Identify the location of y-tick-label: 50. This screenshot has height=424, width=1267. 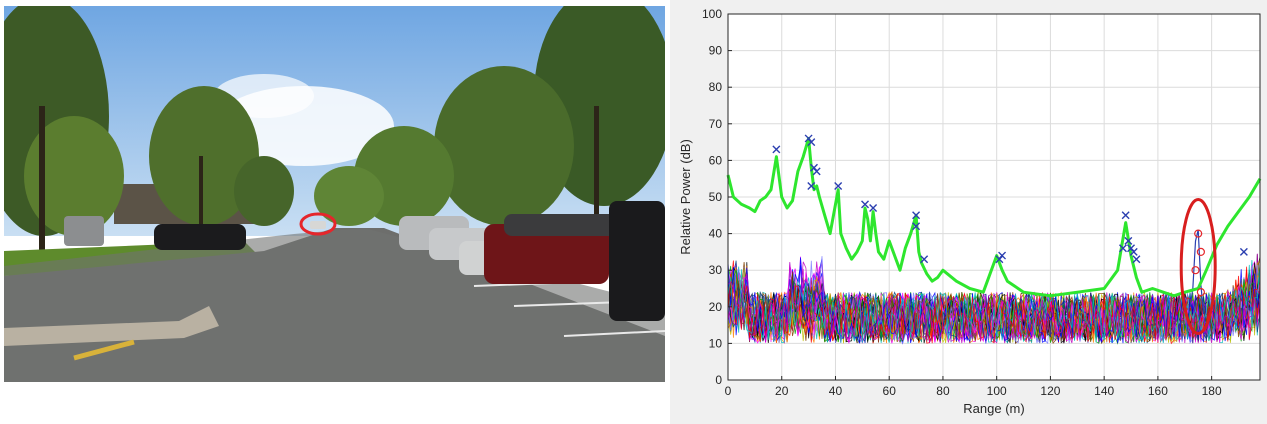
(716, 197).